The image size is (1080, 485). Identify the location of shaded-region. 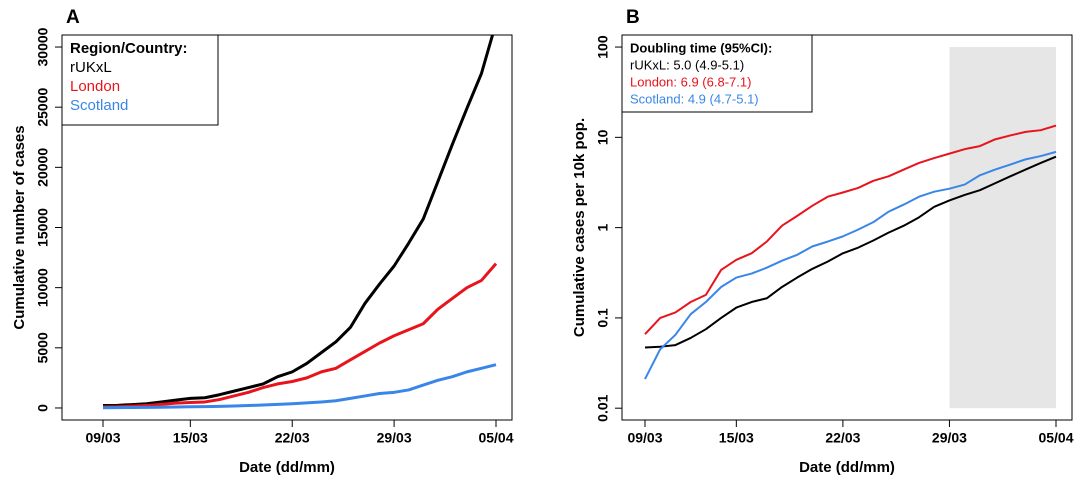
(1002, 228).